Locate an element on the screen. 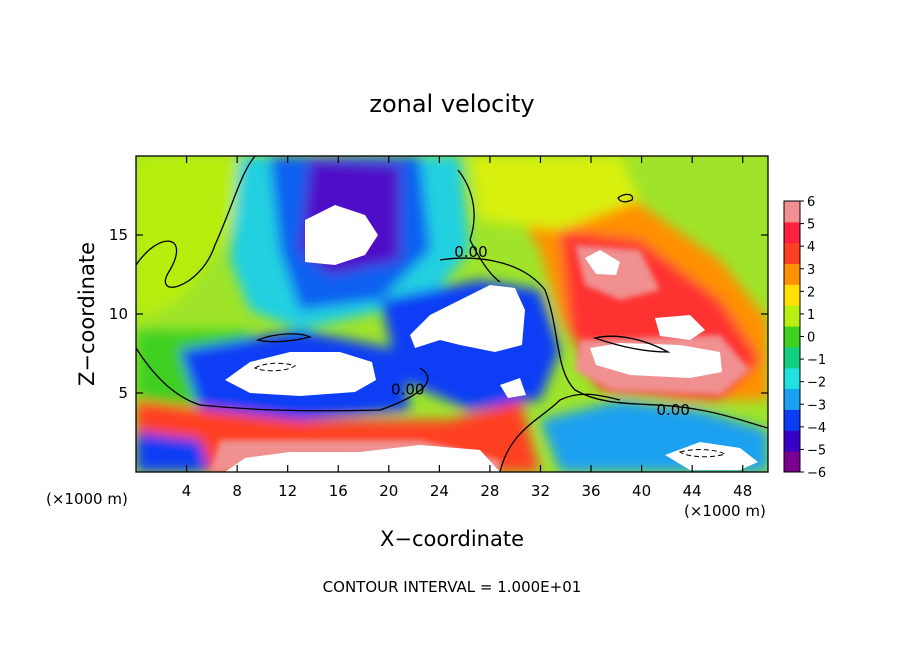 The width and height of the screenshot is (904, 659). colorbar-tick-label: −6 is located at coordinates (816, 473).